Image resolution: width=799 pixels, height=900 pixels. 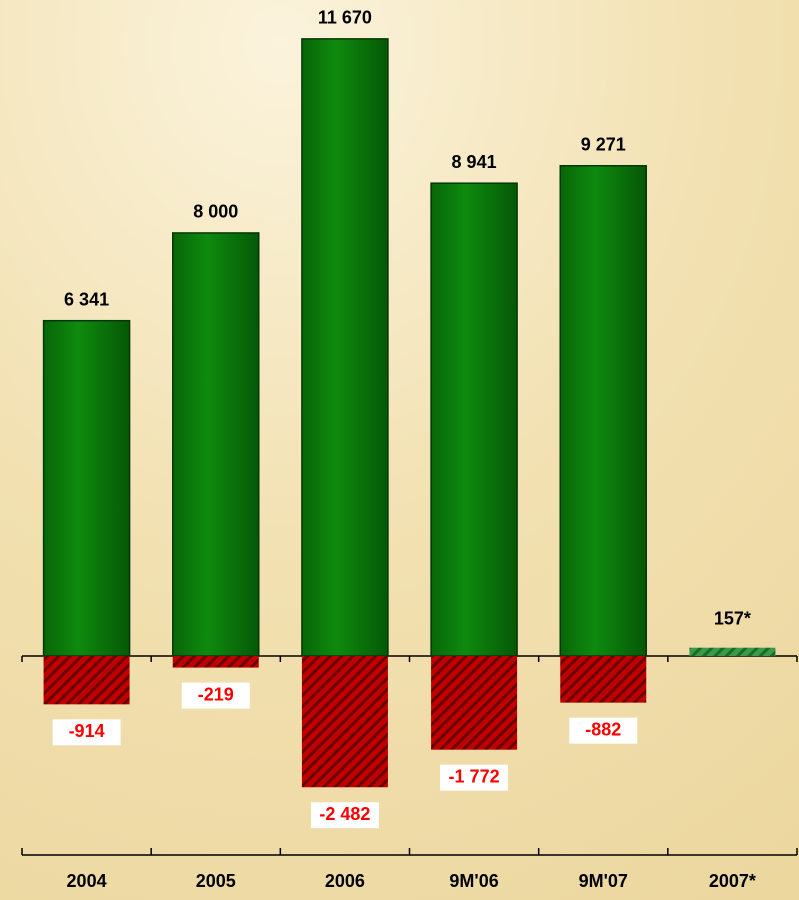 I want to click on data-label: -2 482, so click(x=344, y=814).